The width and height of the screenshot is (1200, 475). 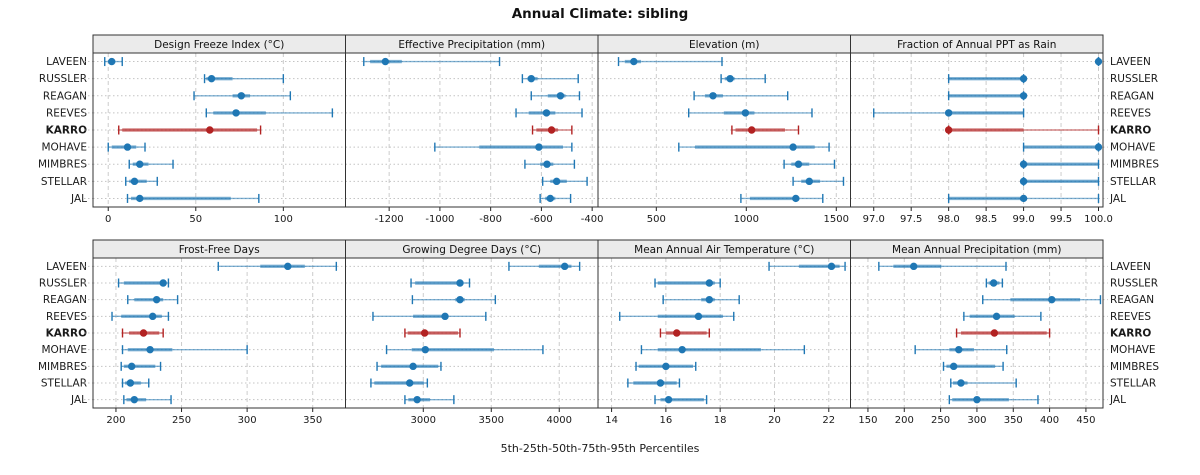 I want to click on x-tick-label: 20, so click(x=774, y=420).